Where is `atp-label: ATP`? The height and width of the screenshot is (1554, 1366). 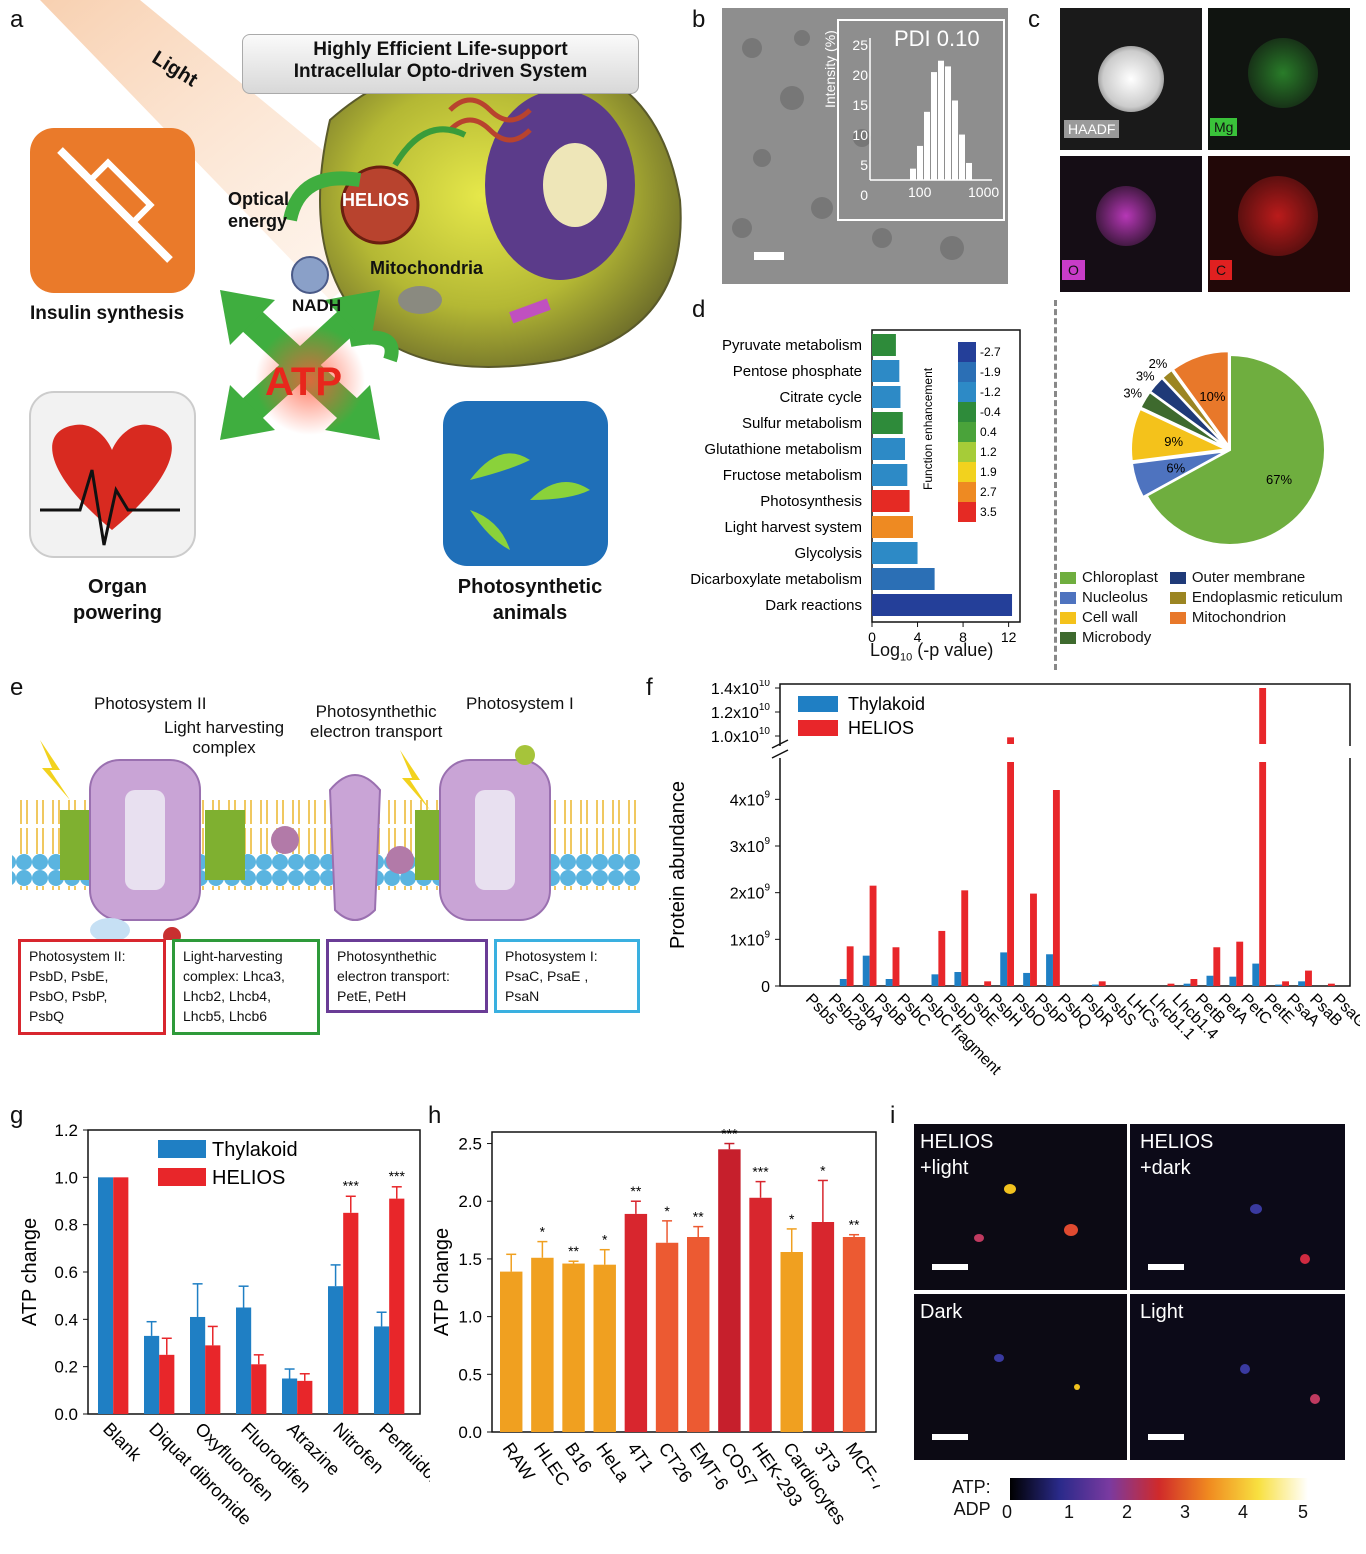 atp-label: ATP is located at coordinates (304, 382).